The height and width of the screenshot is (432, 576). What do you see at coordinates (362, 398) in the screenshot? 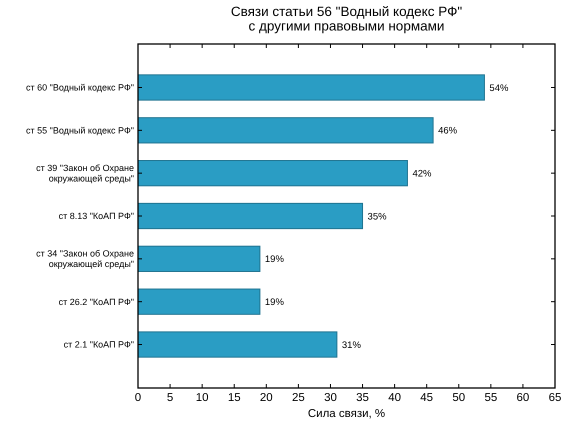
I see `x-tick-label: 35` at bounding box center [362, 398].